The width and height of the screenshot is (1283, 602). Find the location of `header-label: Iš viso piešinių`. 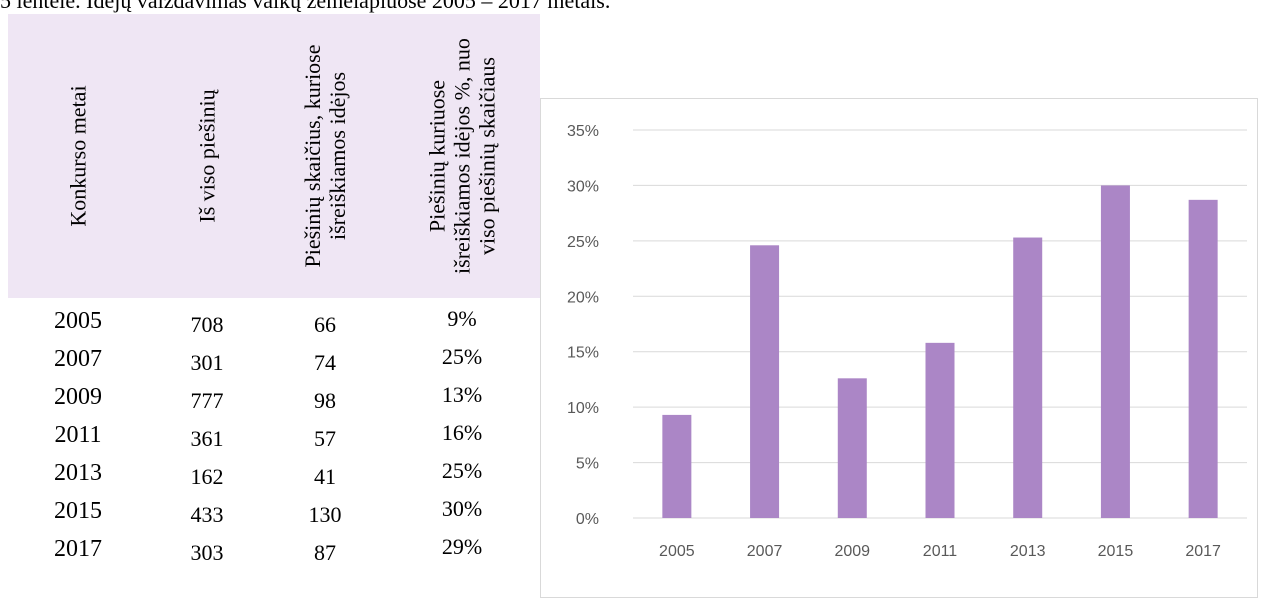

header-label: Iš viso piešinių is located at coordinates (207, 156).